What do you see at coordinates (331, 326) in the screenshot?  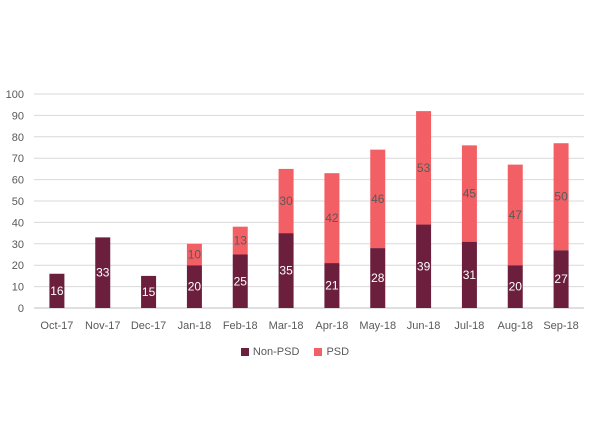 I see `x-tick-label: Apr-18` at bounding box center [331, 326].